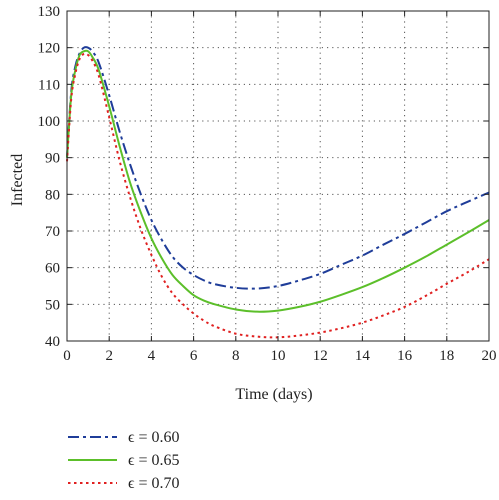 The height and width of the screenshot is (500, 499). What do you see at coordinates (67, 356) in the screenshot?
I see `x-tick-label: 0` at bounding box center [67, 356].